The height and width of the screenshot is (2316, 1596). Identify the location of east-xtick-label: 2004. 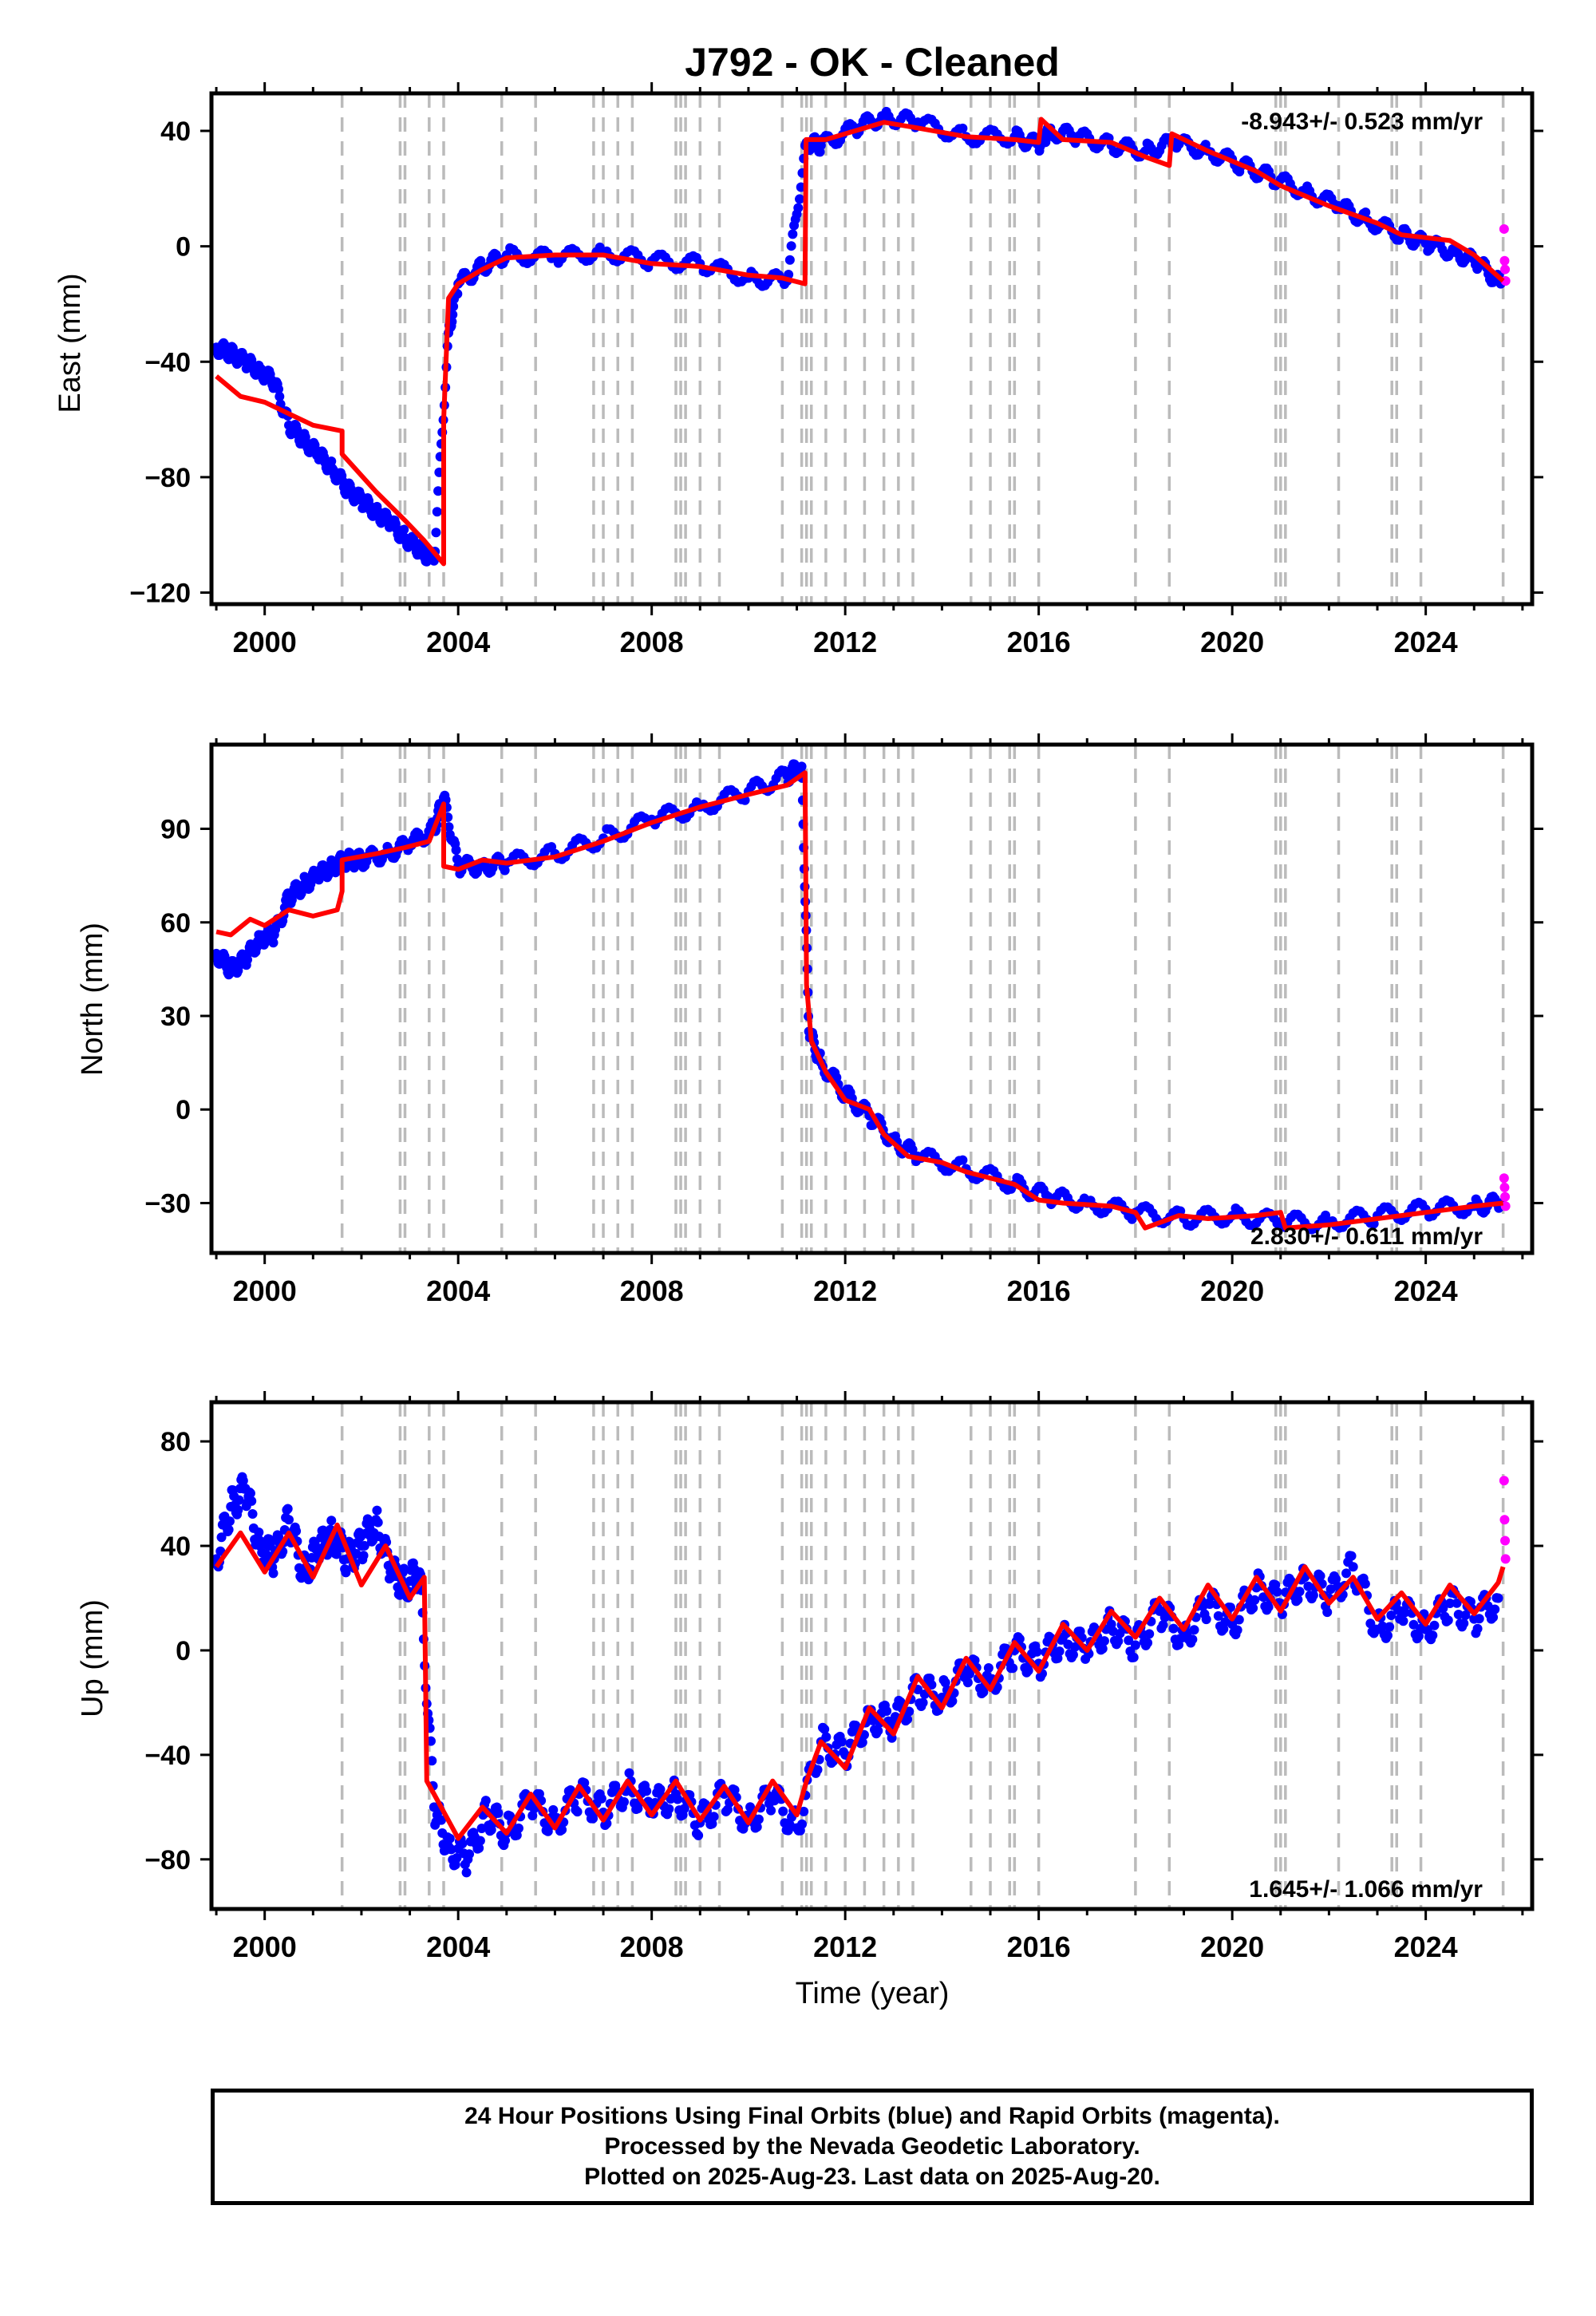
(458, 642).